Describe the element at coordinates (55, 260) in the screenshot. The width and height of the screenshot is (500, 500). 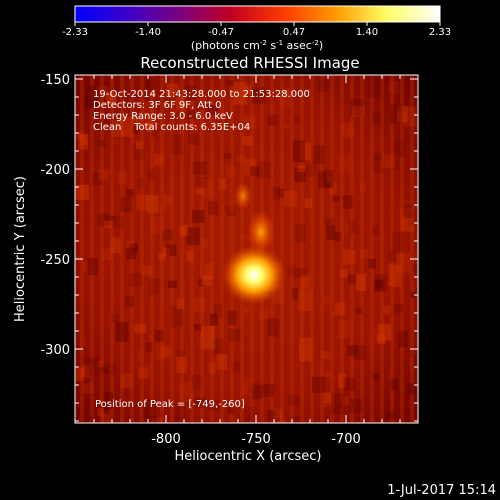
I see `y-tick-label: -250` at that location.